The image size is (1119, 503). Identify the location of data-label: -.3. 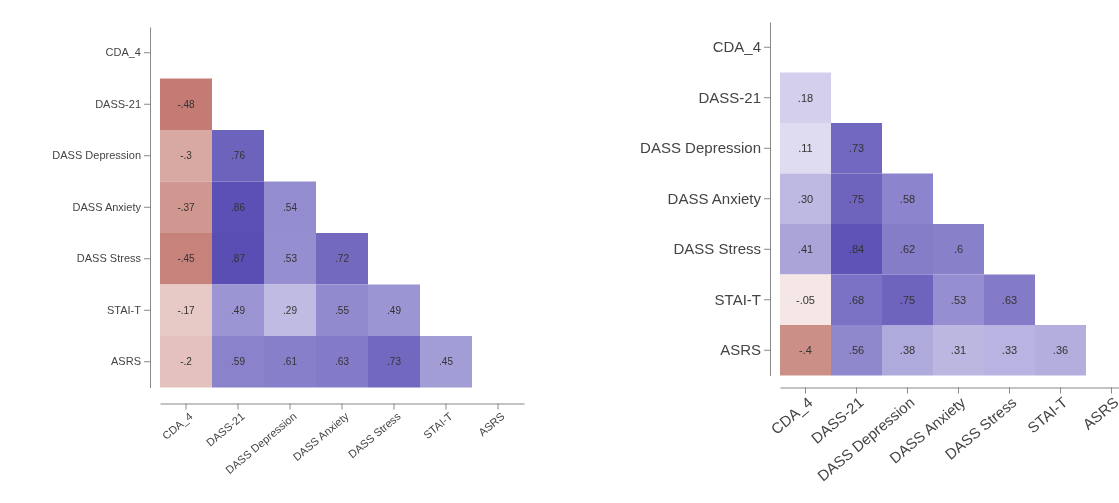
(186, 156).